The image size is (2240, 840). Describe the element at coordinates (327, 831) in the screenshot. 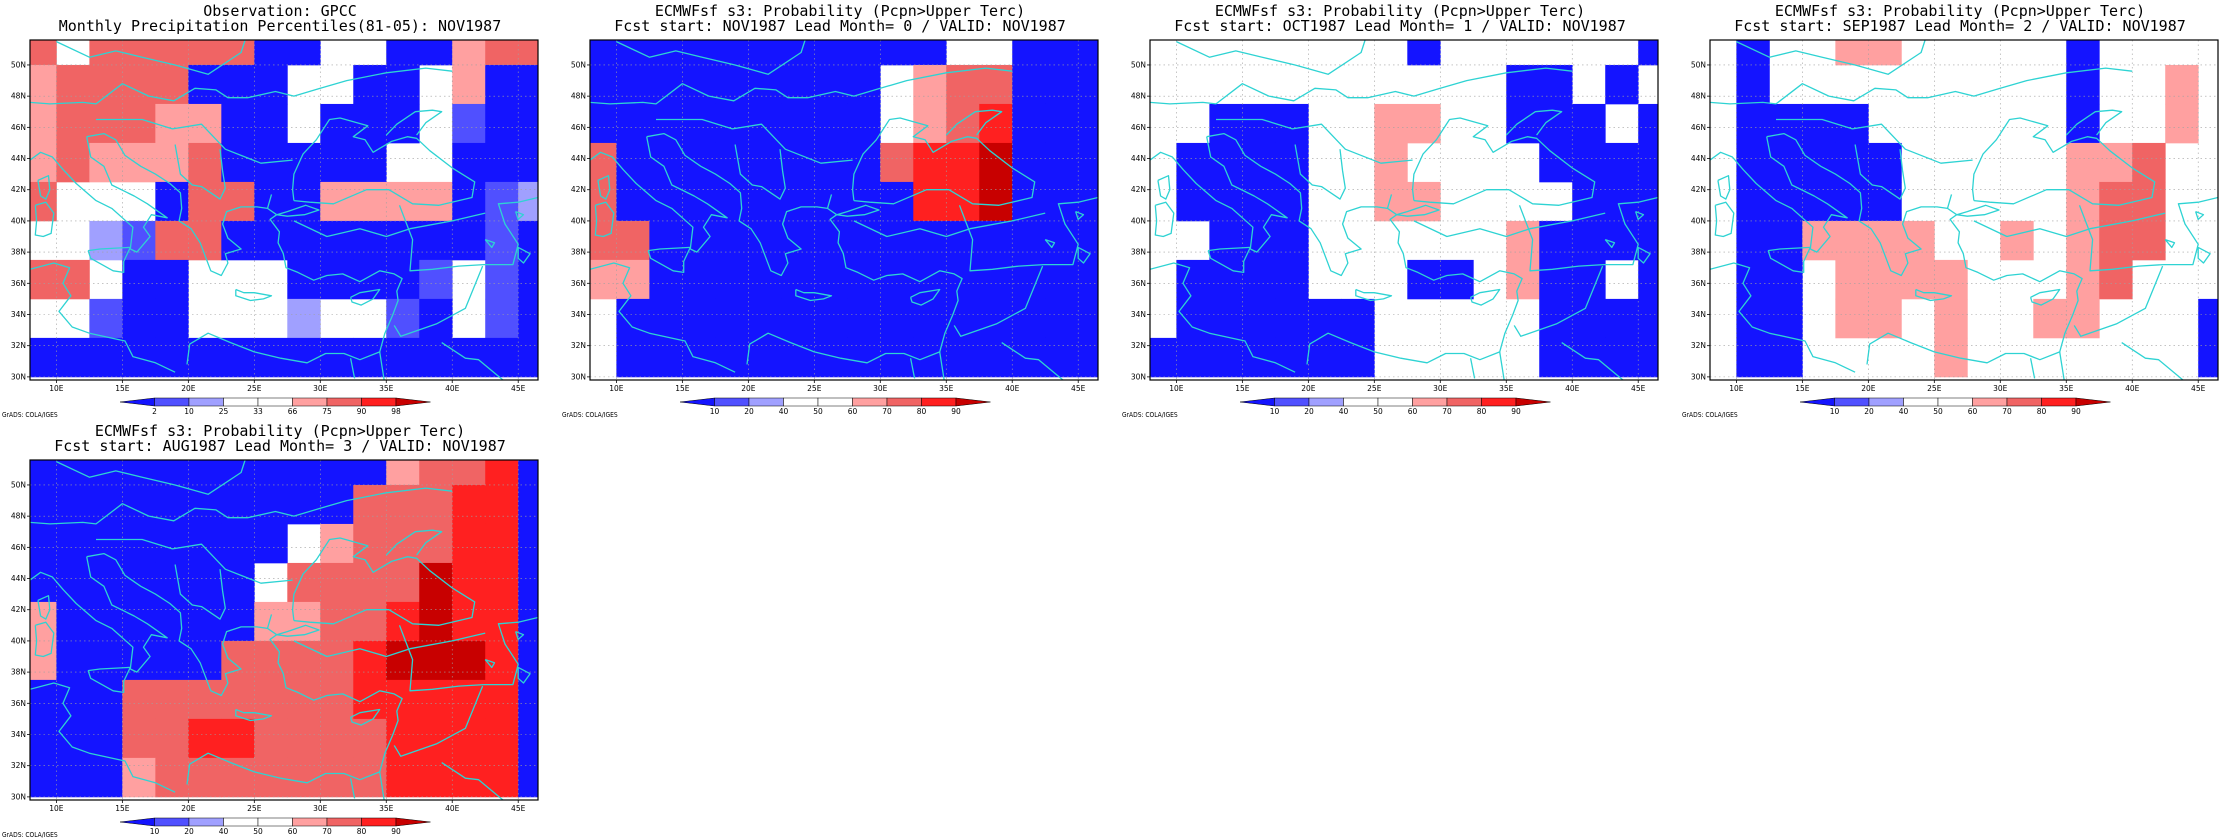

I see `colorbar-label: 70` at that location.